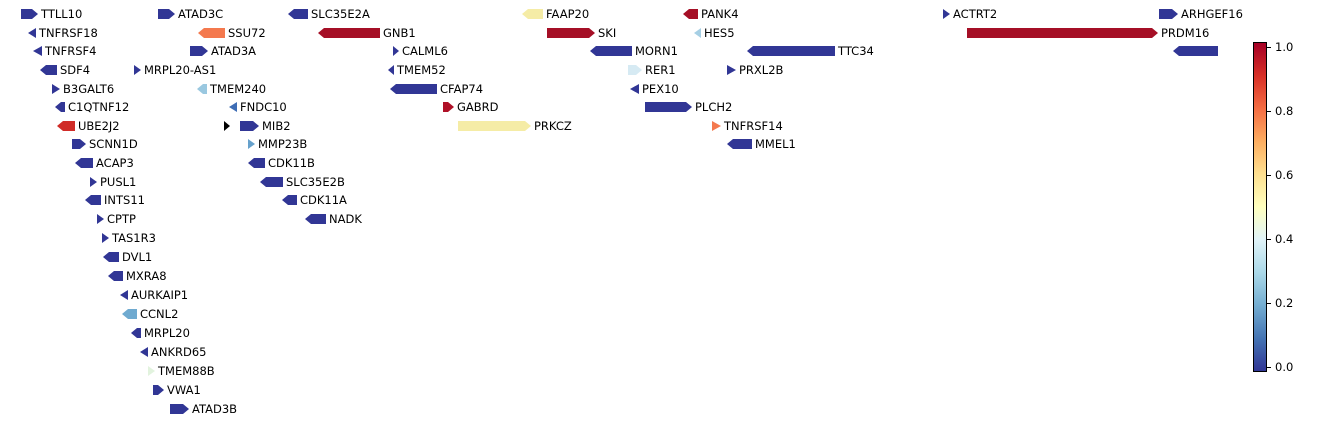 The width and height of the screenshot is (1338, 423). I want to click on gene-label-sdf4: SDF4, so click(75, 70).